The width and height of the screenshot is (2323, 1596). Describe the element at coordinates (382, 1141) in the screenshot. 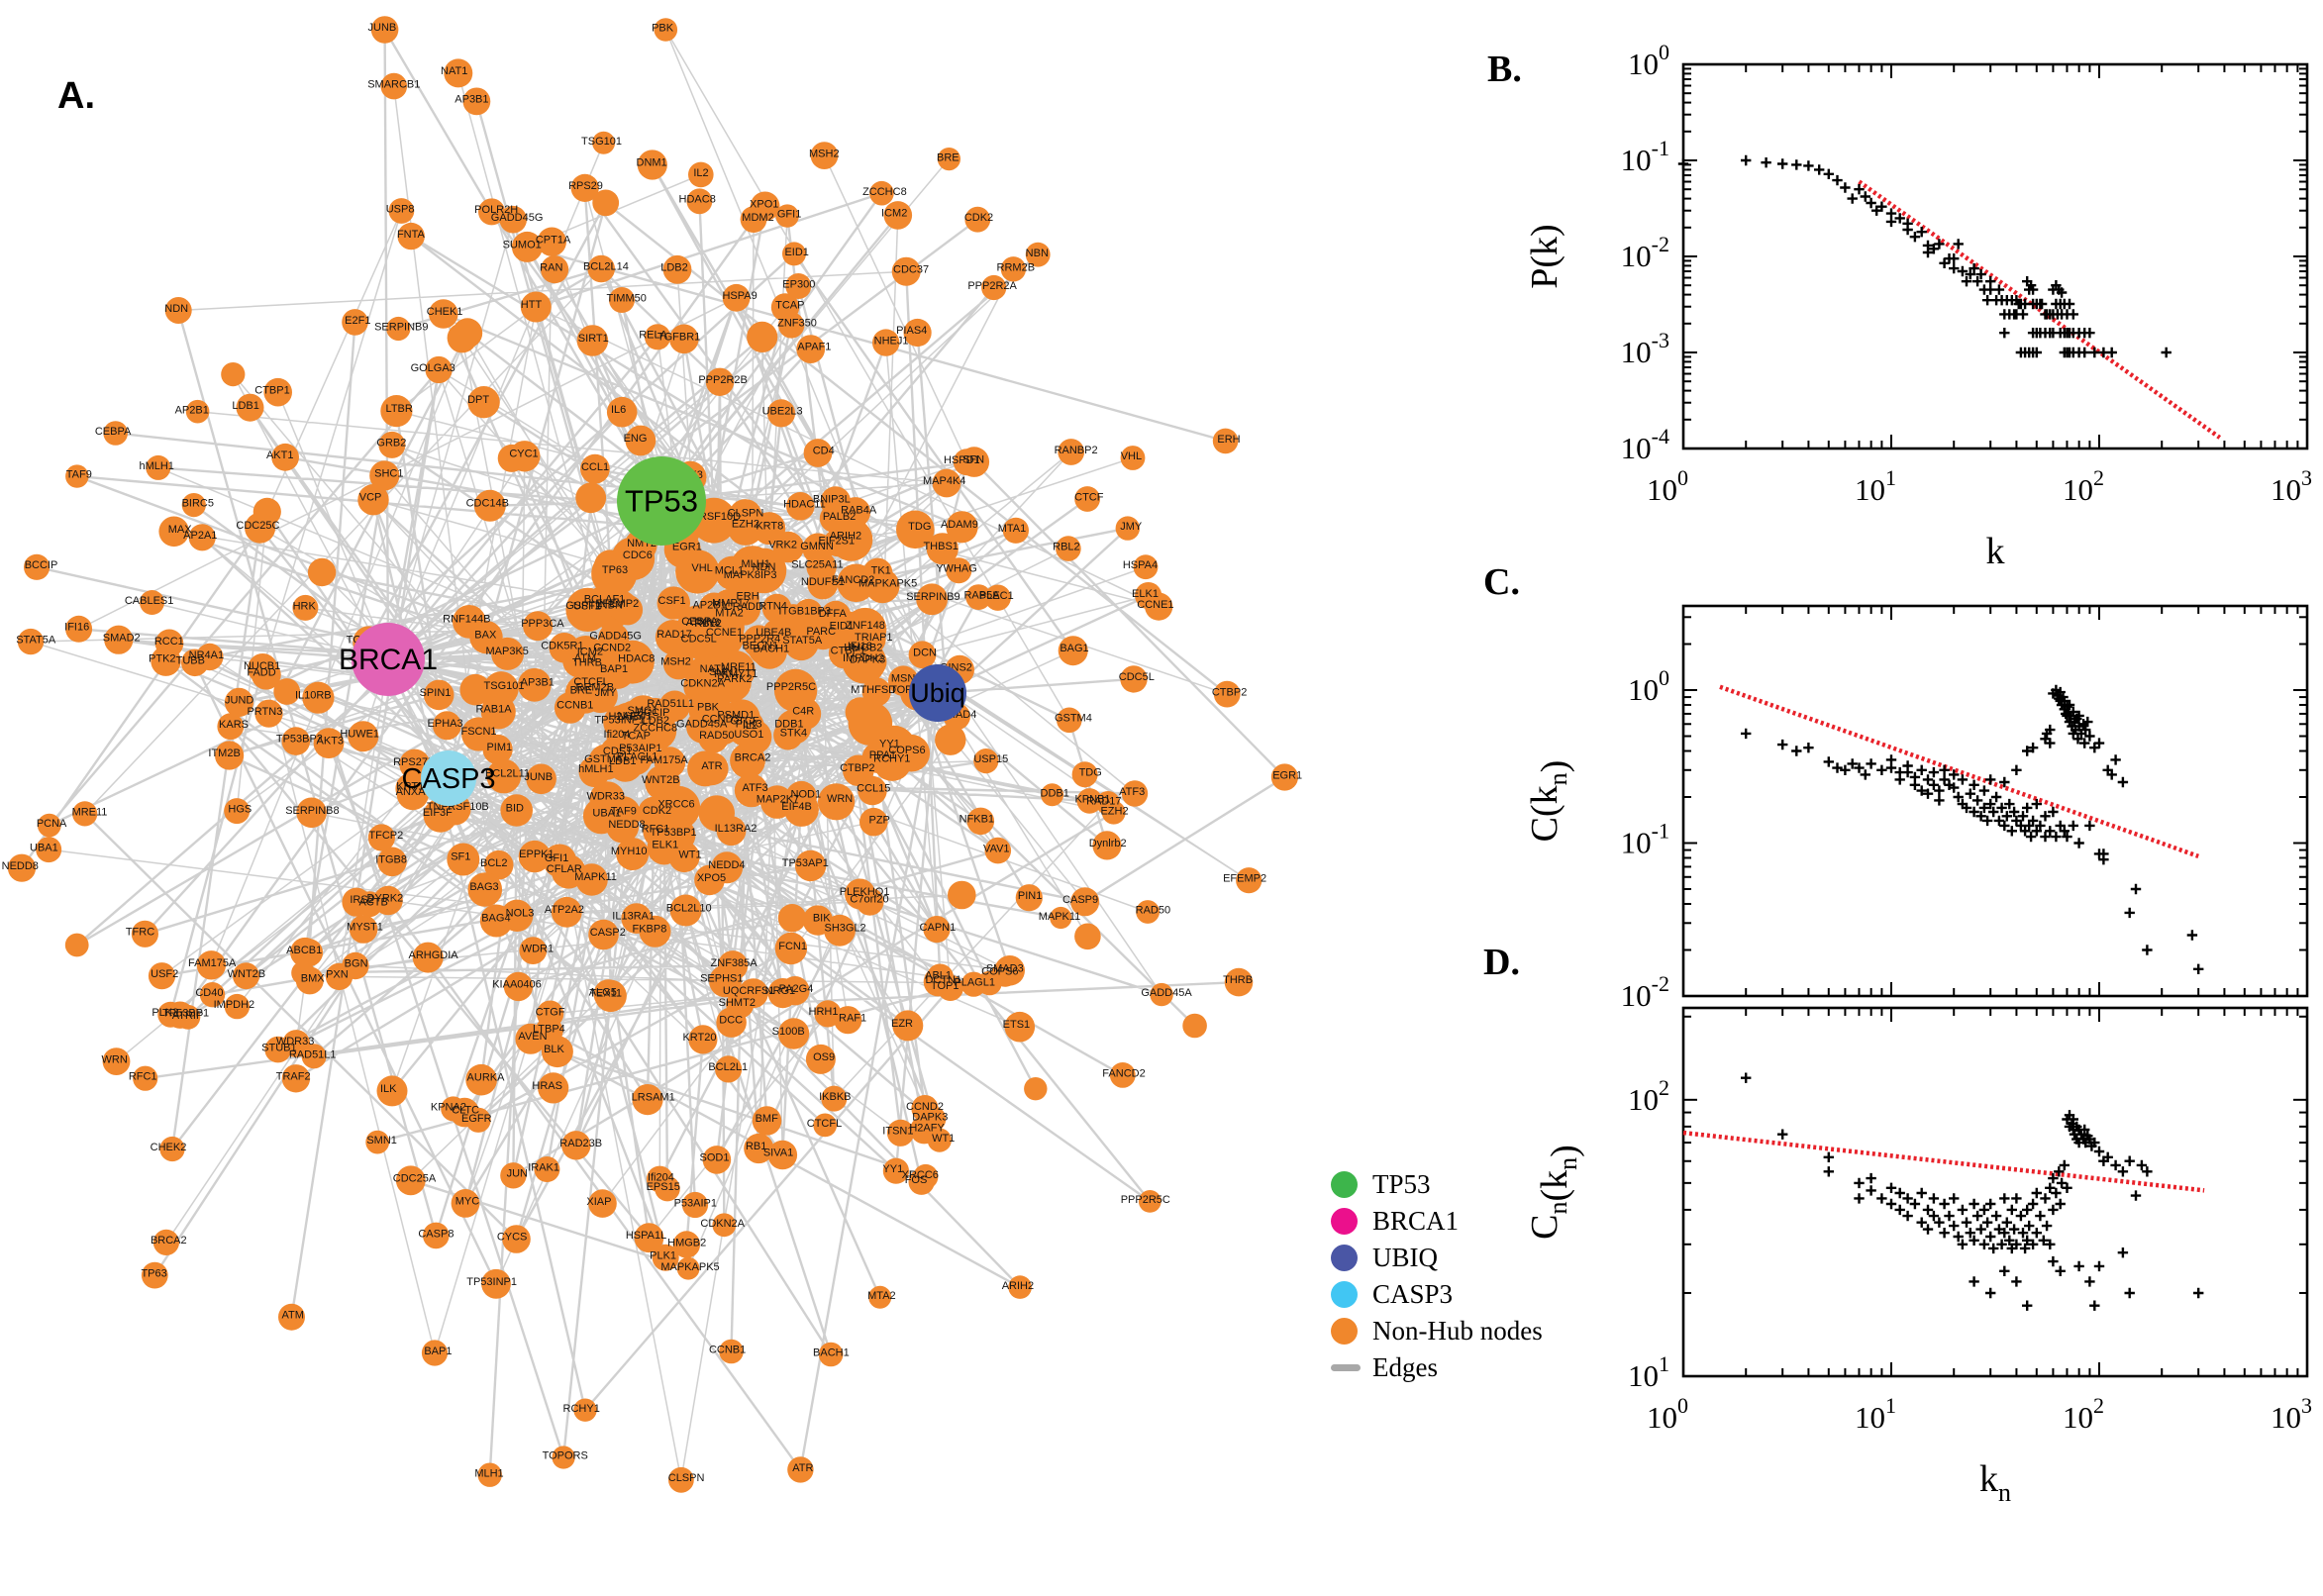

I see `node-label: SMN1` at that location.